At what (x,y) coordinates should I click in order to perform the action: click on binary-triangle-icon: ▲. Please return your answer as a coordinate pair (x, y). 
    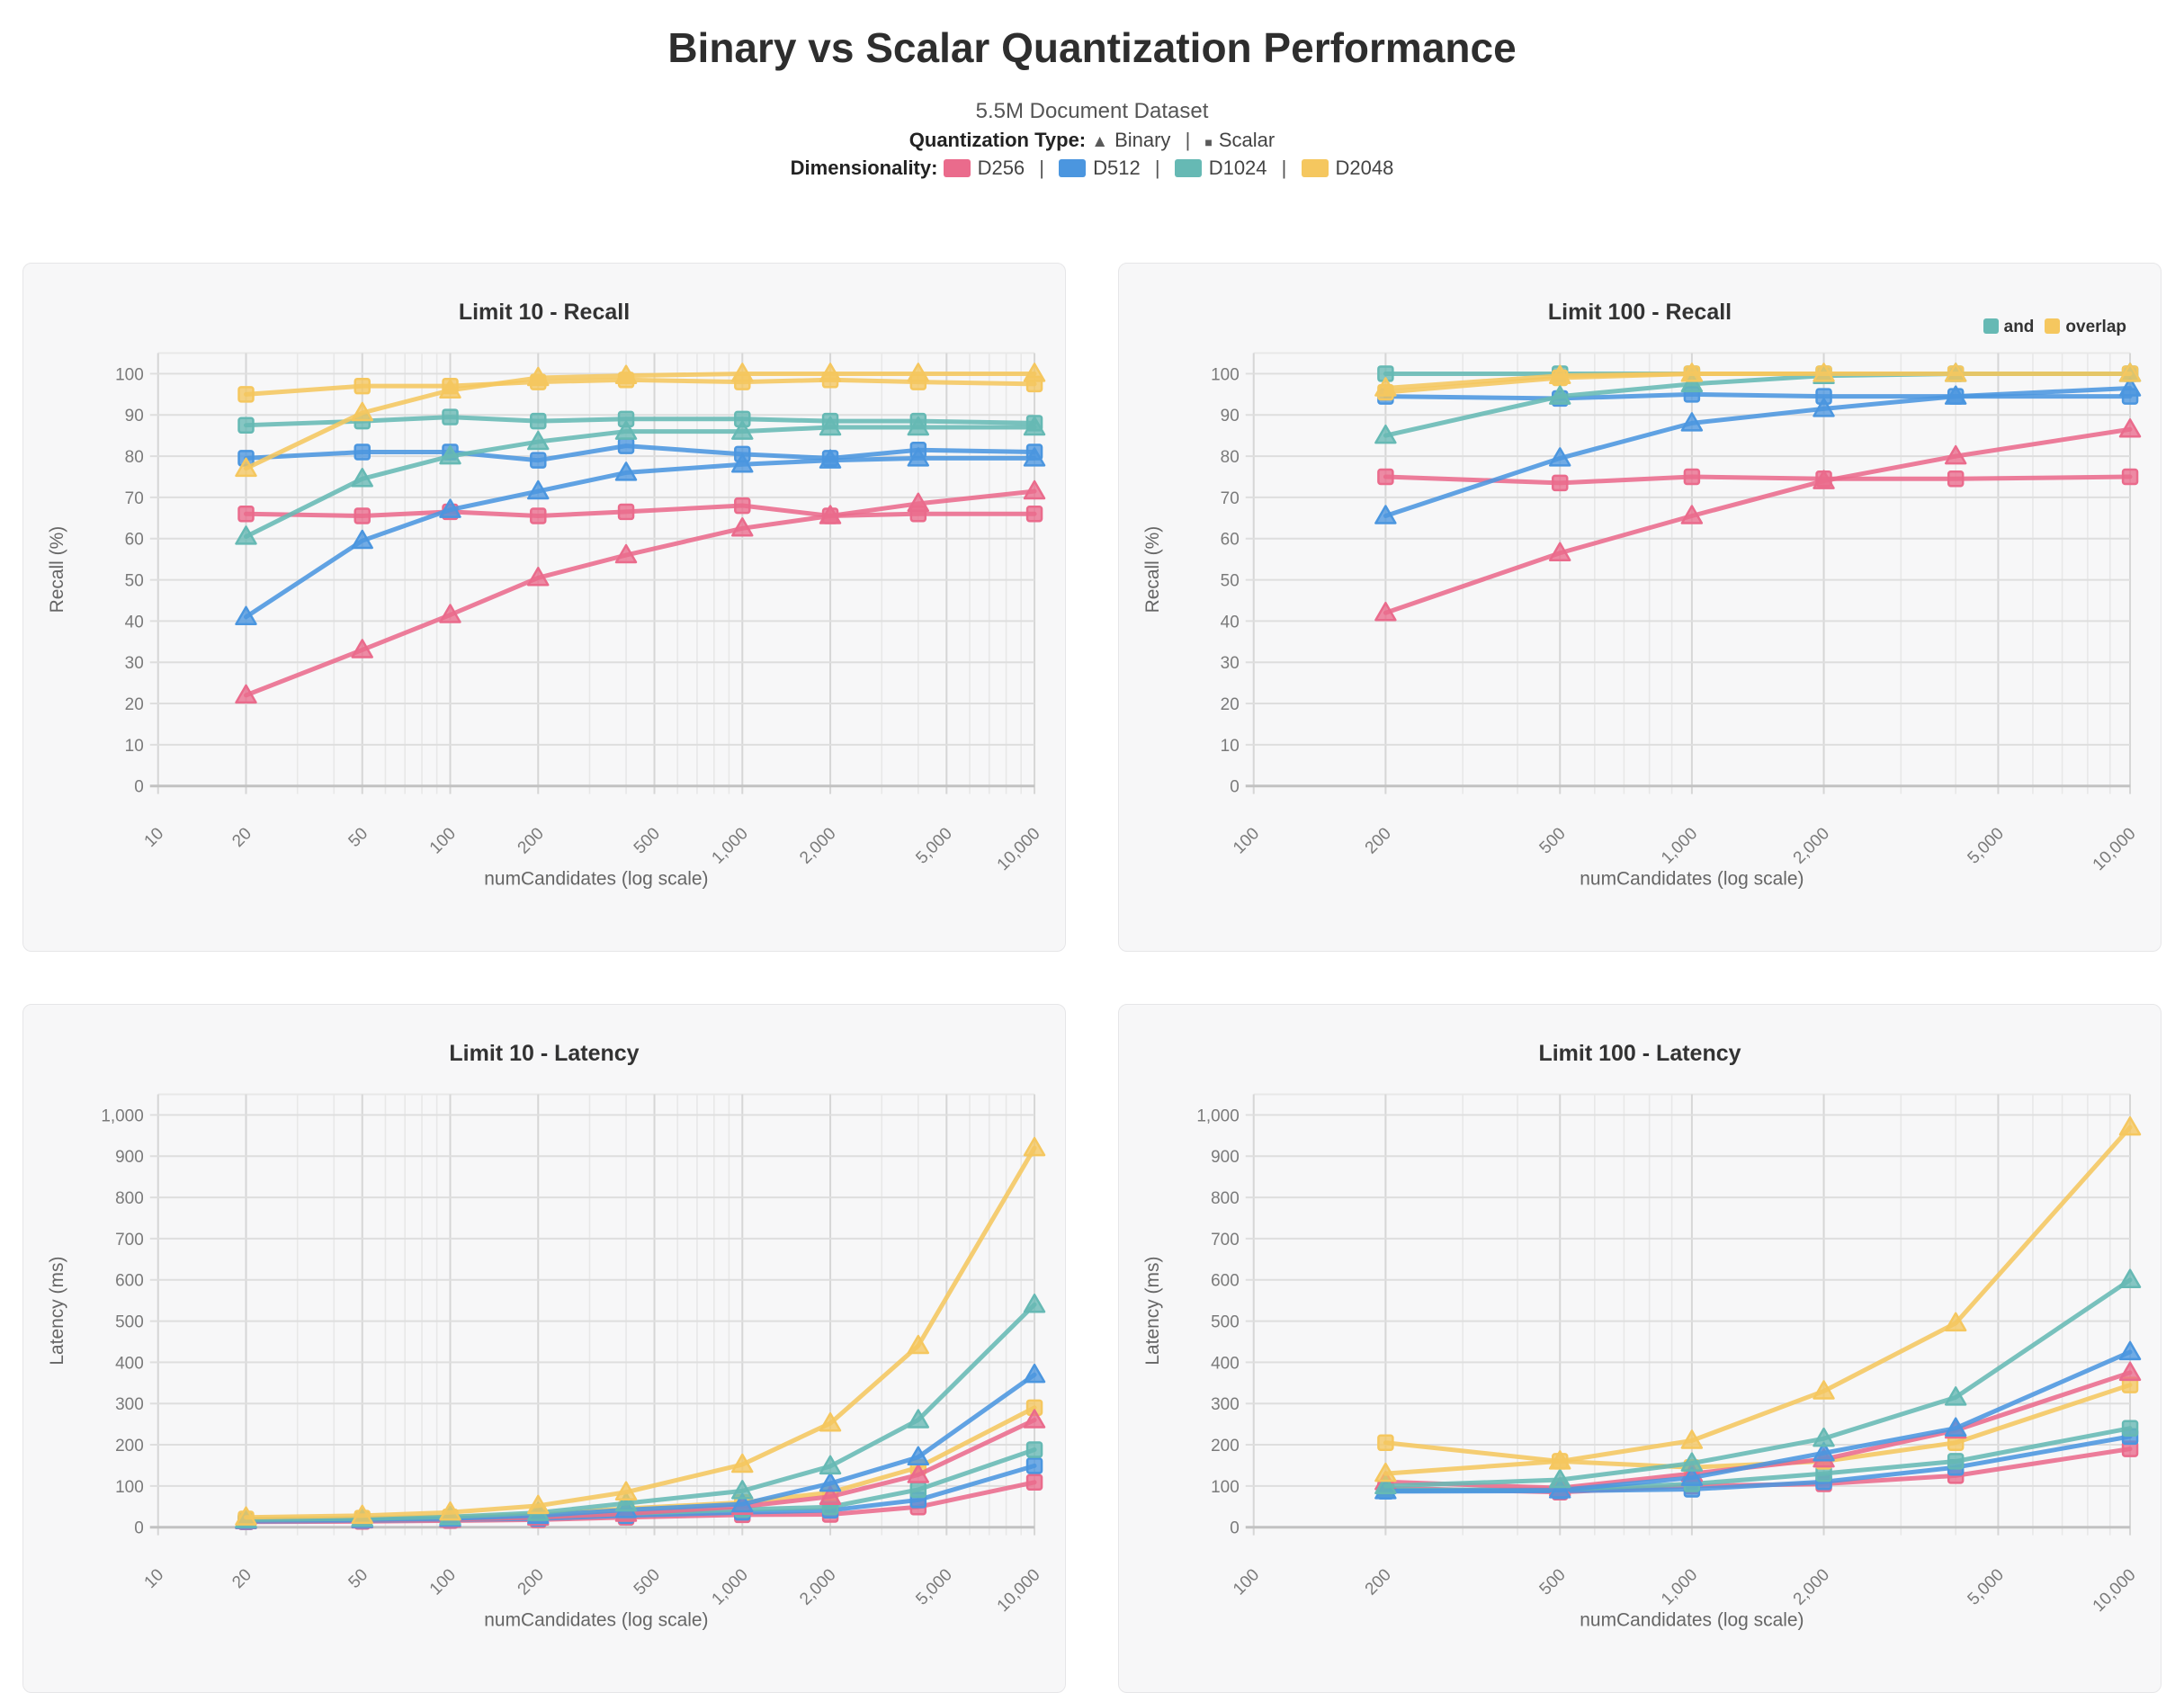
    Looking at the image, I should click on (1100, 141).